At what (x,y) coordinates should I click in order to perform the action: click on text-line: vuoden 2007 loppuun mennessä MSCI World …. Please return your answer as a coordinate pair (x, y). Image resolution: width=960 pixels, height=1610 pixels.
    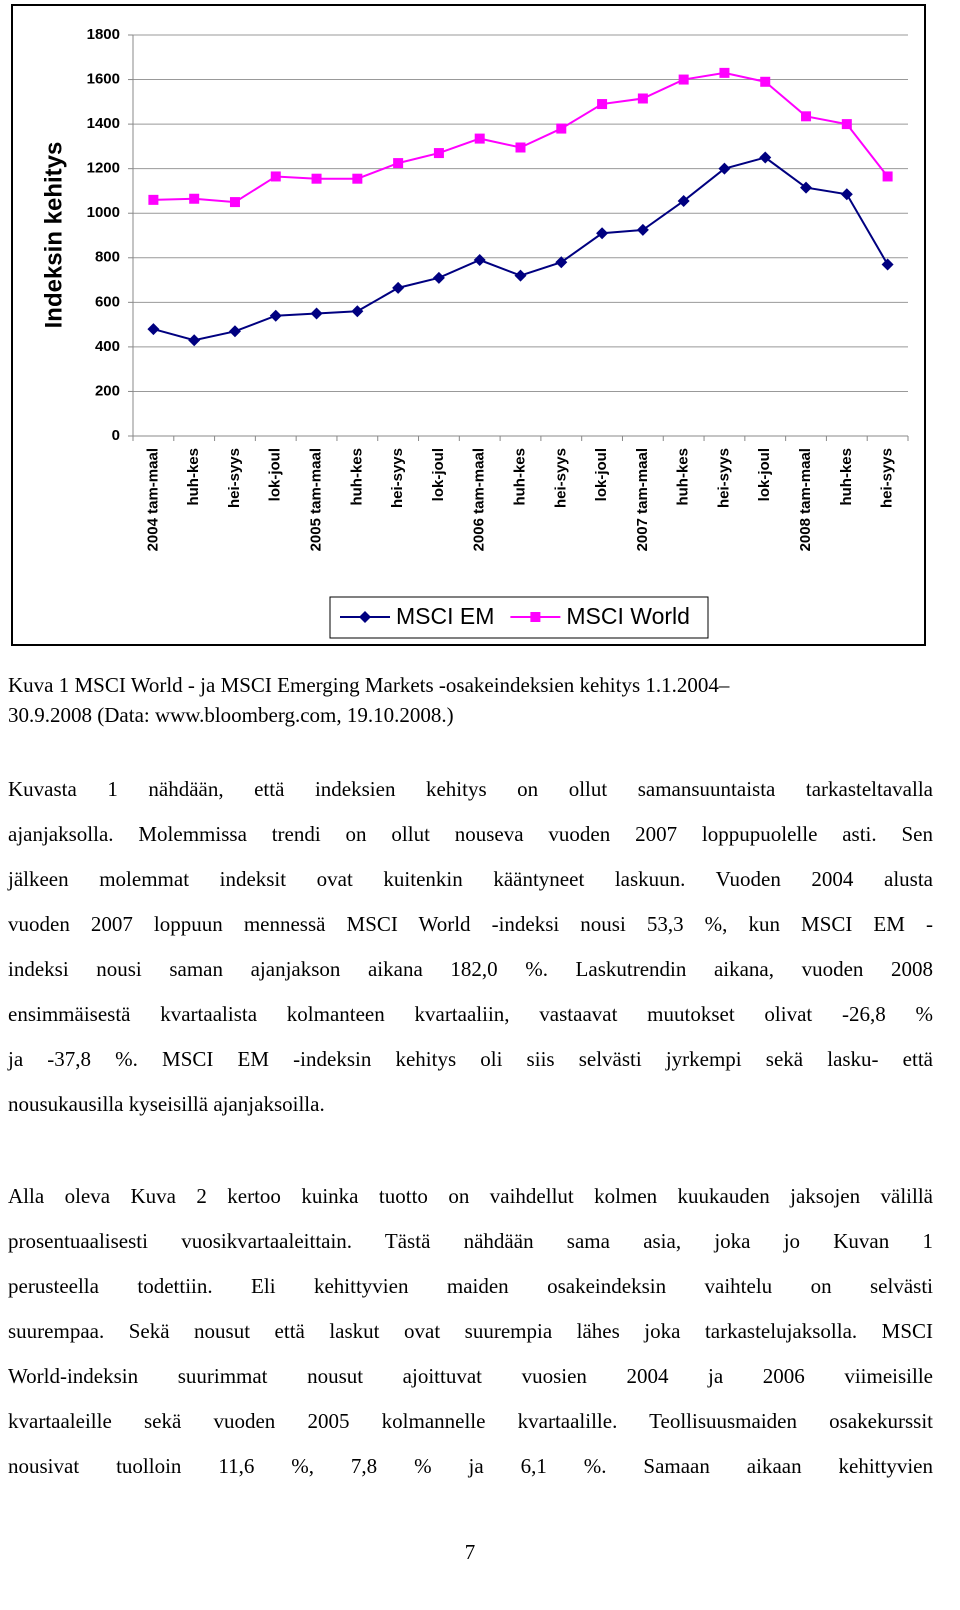
    Looking at the image, I should click on (470, 924).